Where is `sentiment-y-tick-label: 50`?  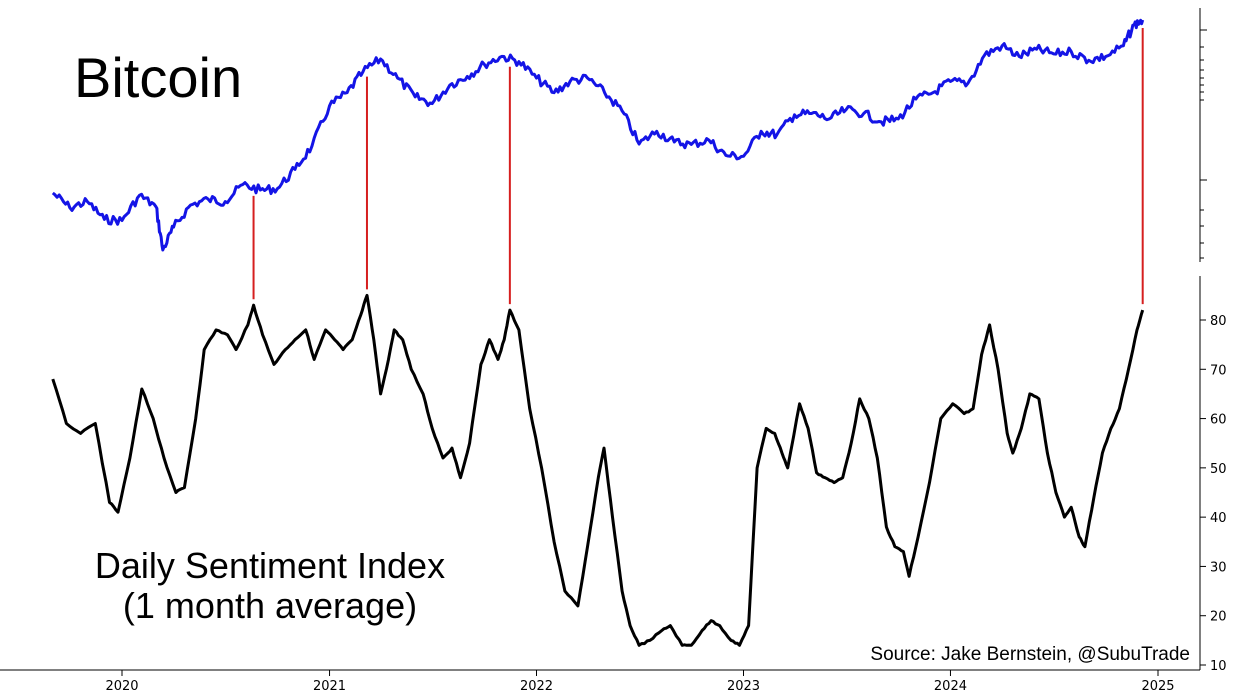 sentiment-y-tick-label: 50 is located at coordinates (1218, 469).